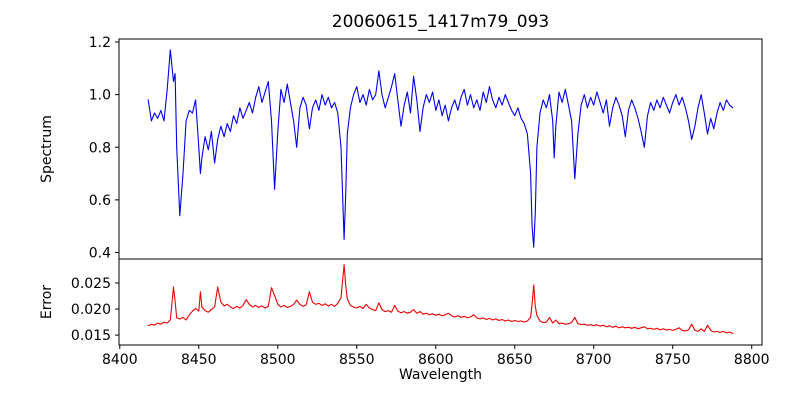  I want to click on x-tick-label: 8700, so click(594, 360).